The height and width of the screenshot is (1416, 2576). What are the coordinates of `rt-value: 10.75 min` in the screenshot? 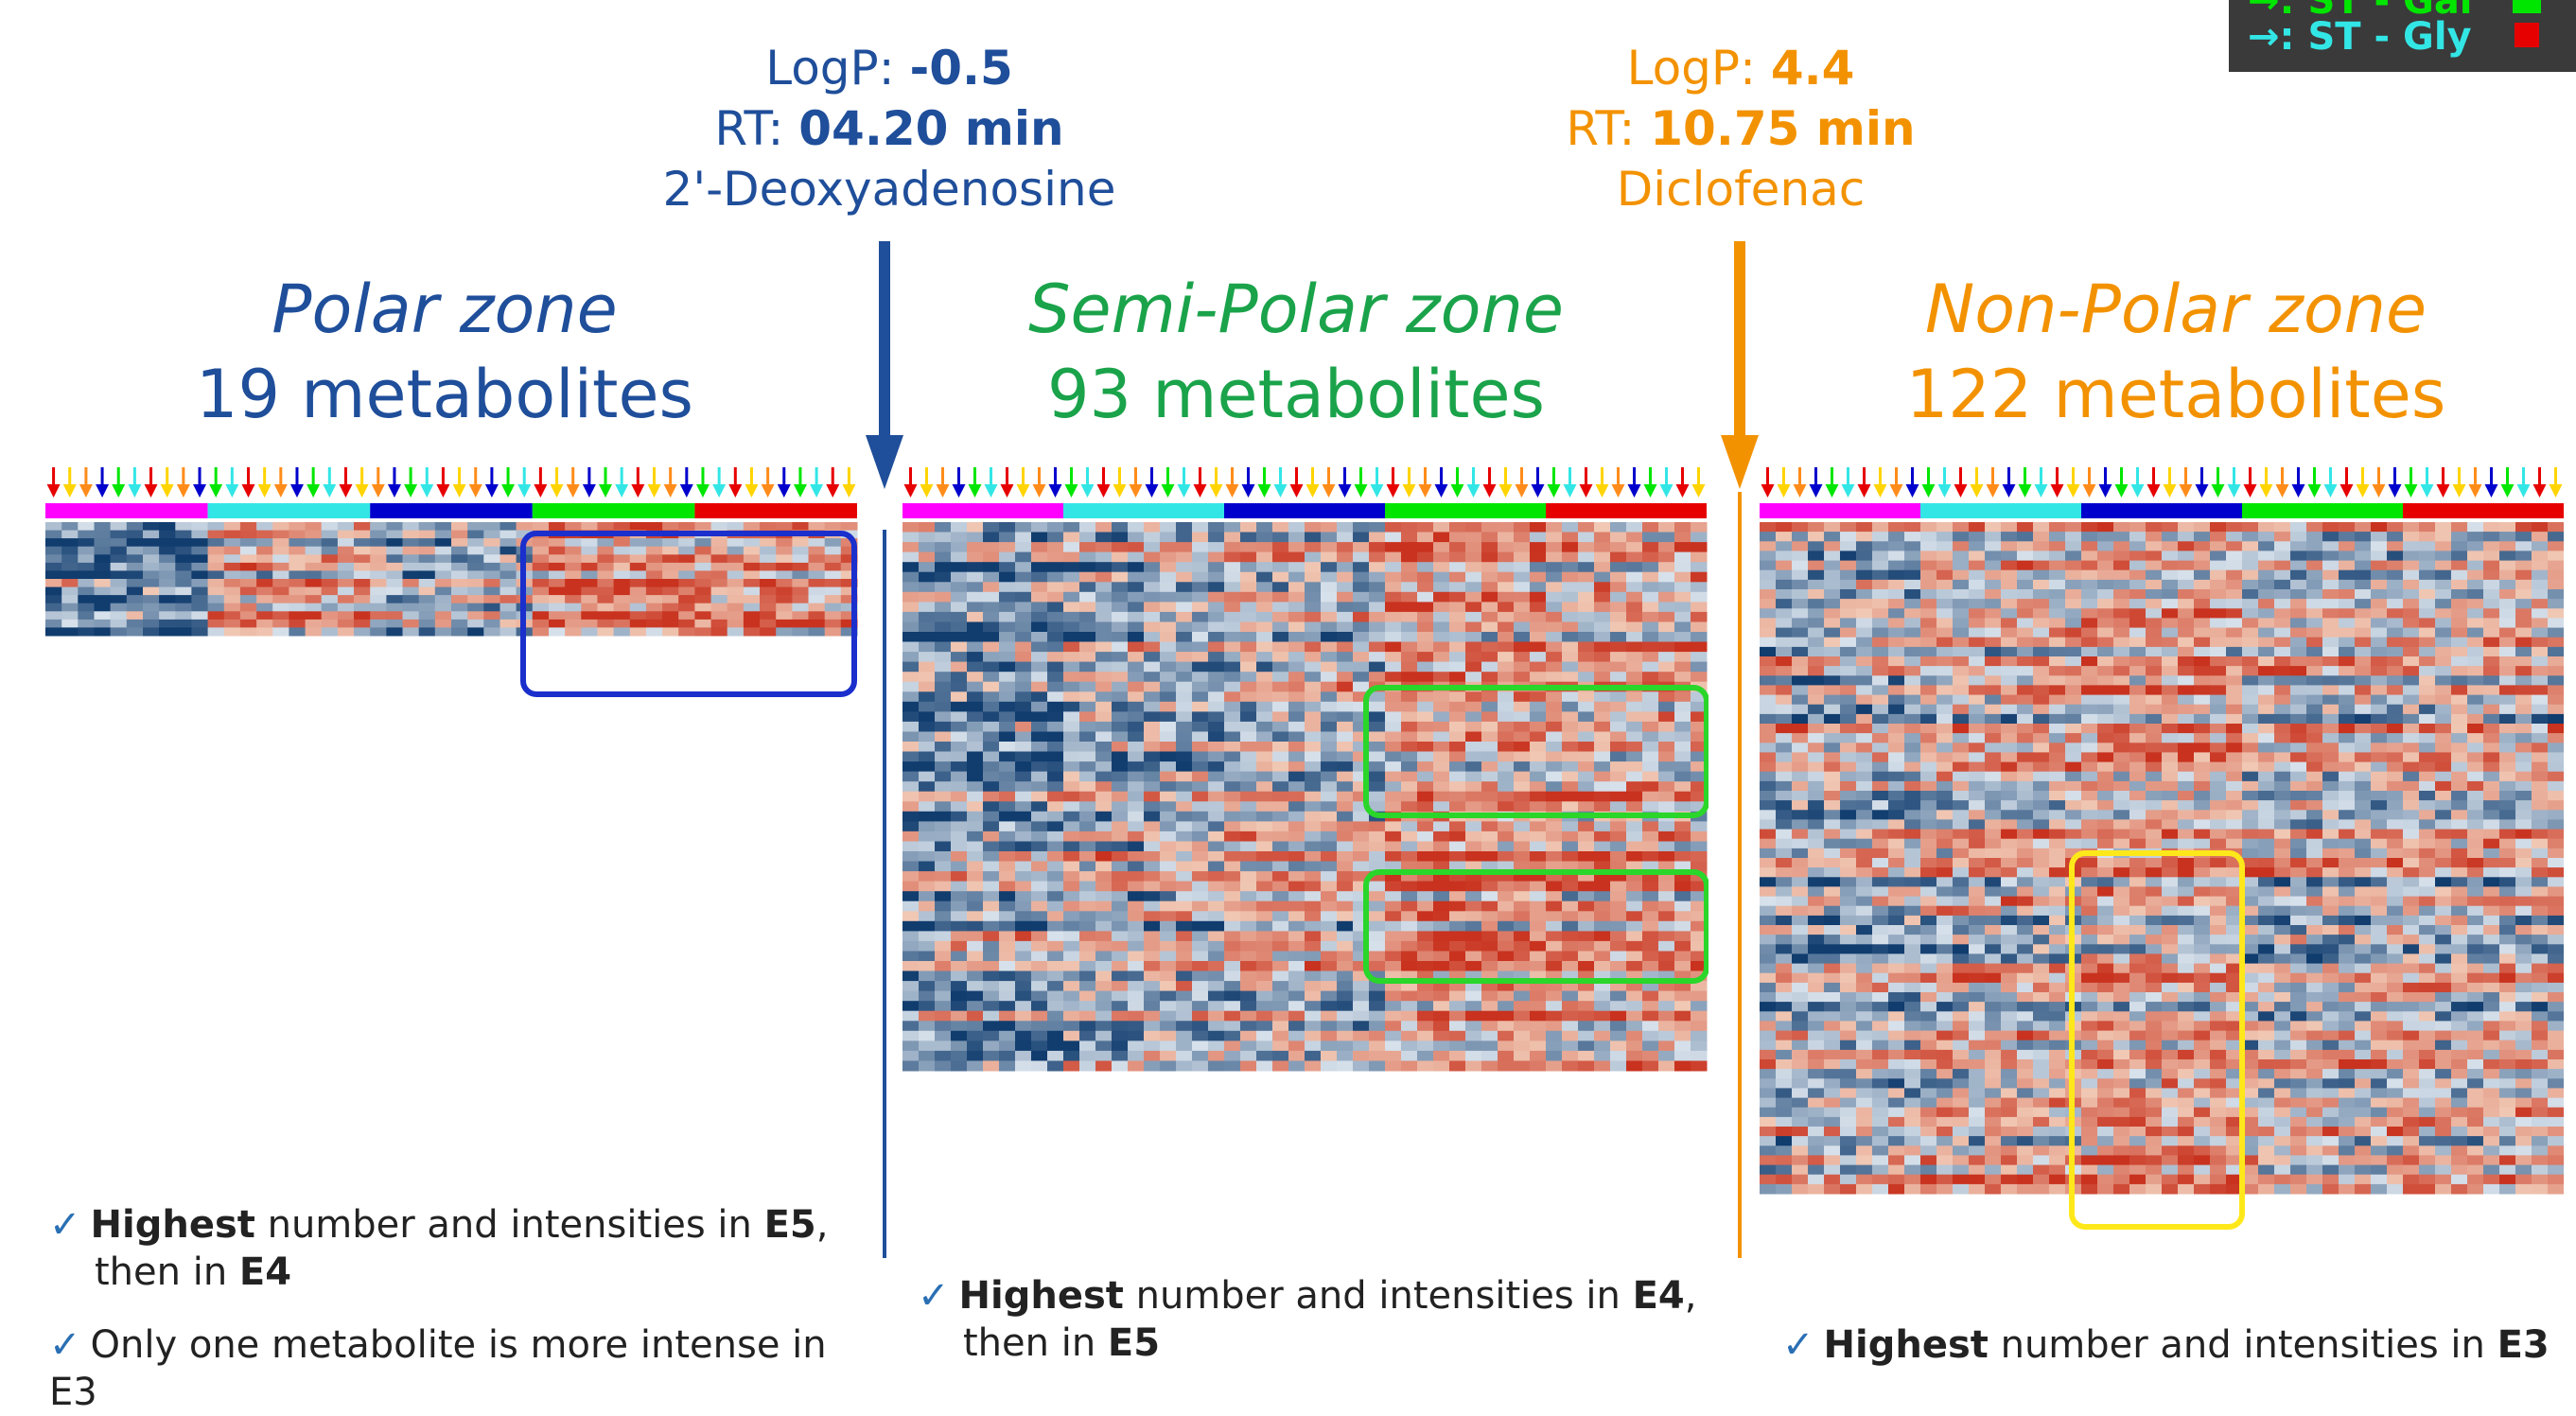 It's located at (1783, 128).